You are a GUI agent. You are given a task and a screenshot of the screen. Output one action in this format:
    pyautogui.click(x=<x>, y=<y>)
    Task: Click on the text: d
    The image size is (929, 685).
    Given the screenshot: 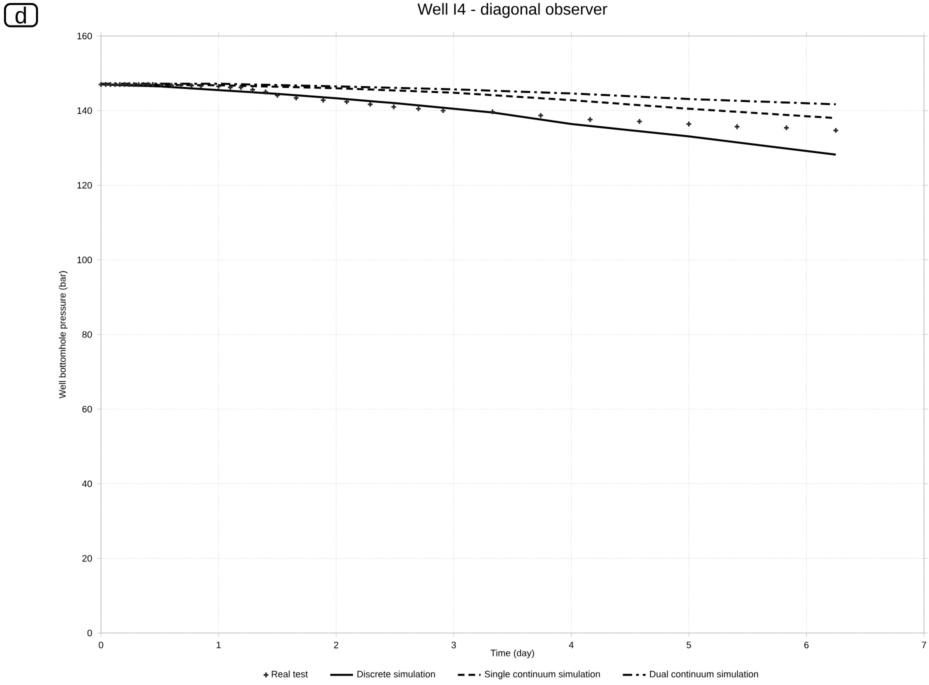 What is the action you would take?
    pyautogui.click(x=21, y=15)
    